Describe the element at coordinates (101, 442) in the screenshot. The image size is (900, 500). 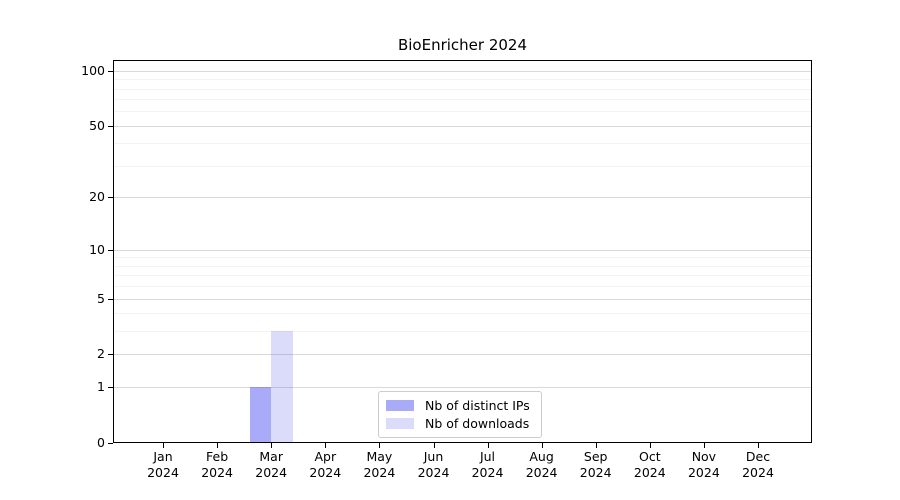
I see `y-tick-label: 0` at that location.